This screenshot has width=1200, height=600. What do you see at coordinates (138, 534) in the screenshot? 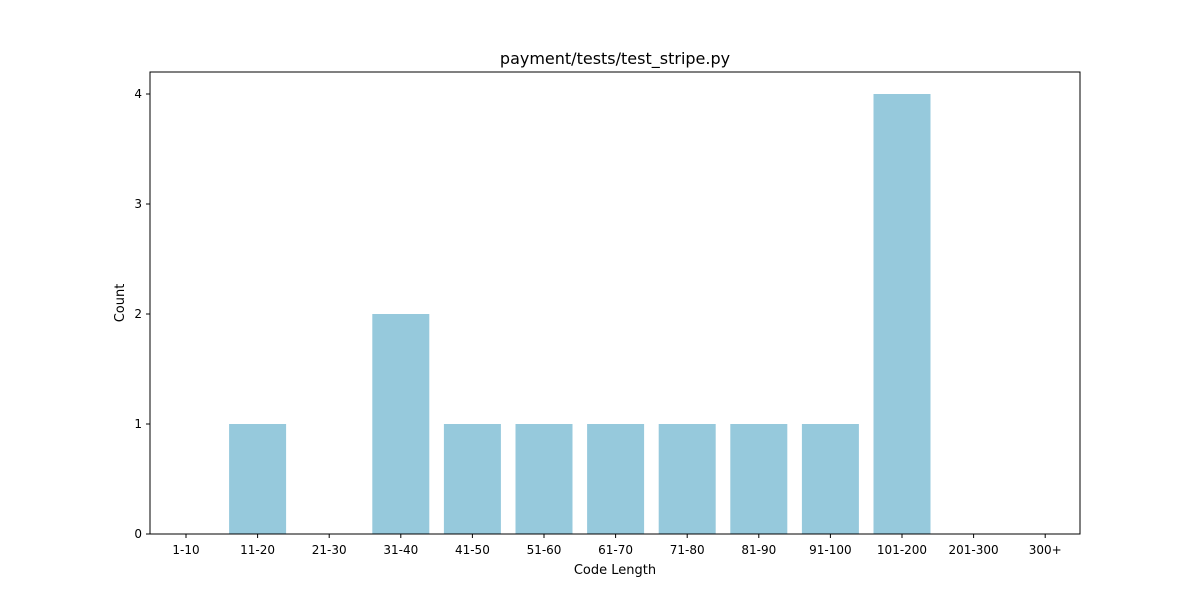
I see `y-tick-label: 0` at bounding box center [138, 534].